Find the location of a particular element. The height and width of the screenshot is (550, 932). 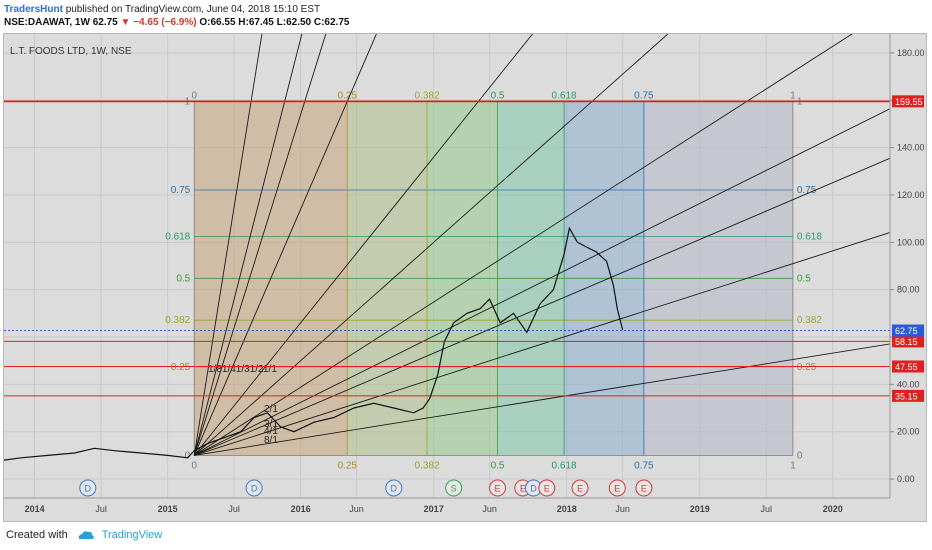

y-tick-label: 0.00 is located at coordinates (906, 479).